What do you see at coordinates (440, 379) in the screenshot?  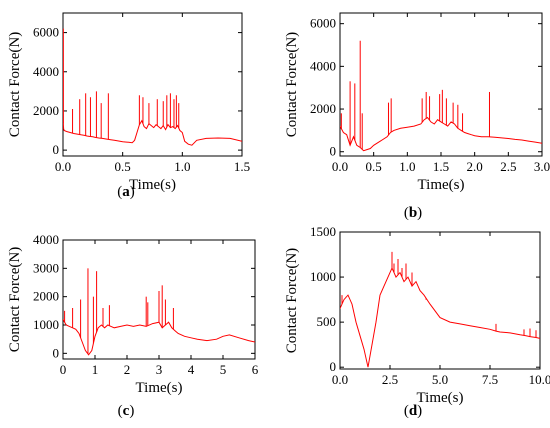 I see `x-tick-label: 5.0` at bounding box center [440, 379].